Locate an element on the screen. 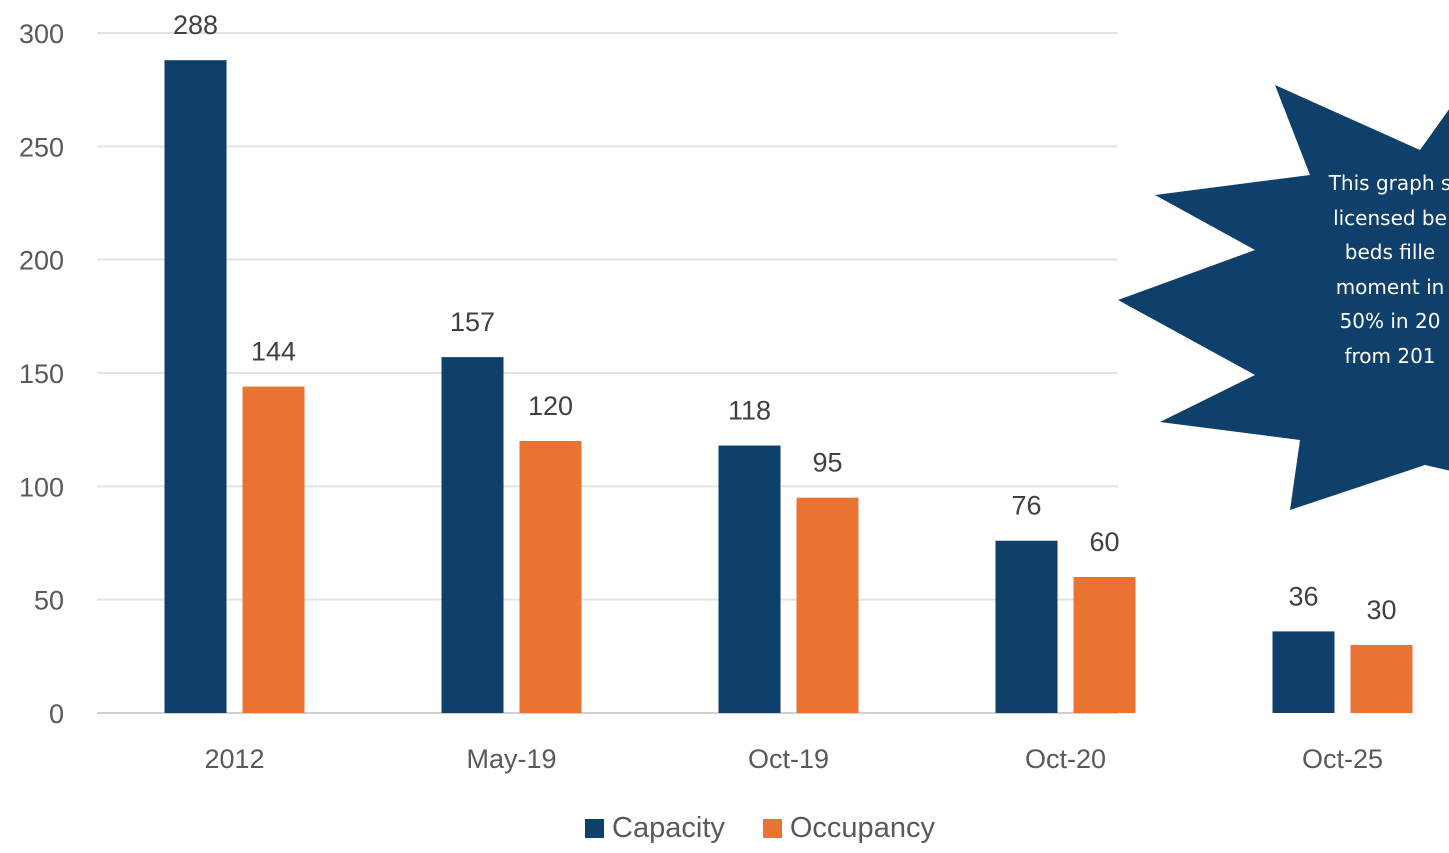  legend-item-occupancy: Occupancy is located at coordinates (848, 828).